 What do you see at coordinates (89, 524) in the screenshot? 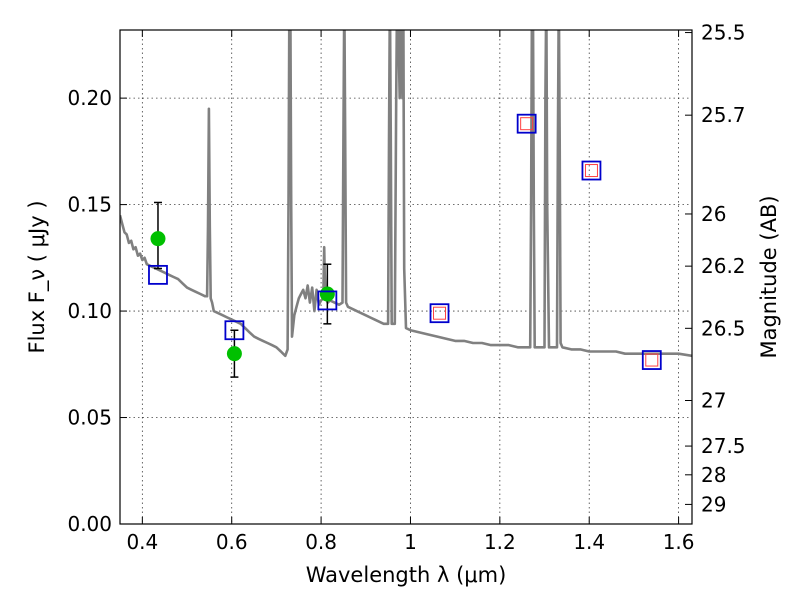
I see `y-tick-label: 0.00` at bounding box center [89, 524].